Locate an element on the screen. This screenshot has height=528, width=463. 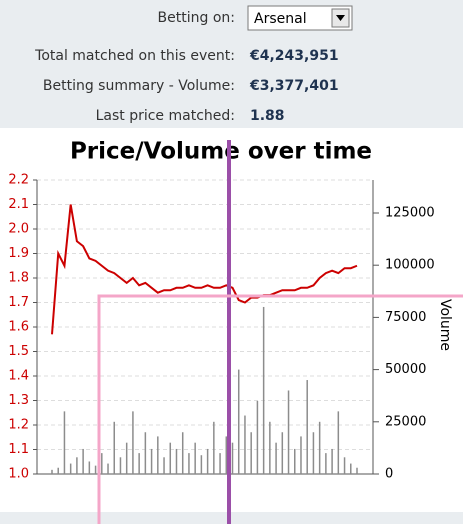
y-tick-label: 2.1 is located at coordinates (18, 204).